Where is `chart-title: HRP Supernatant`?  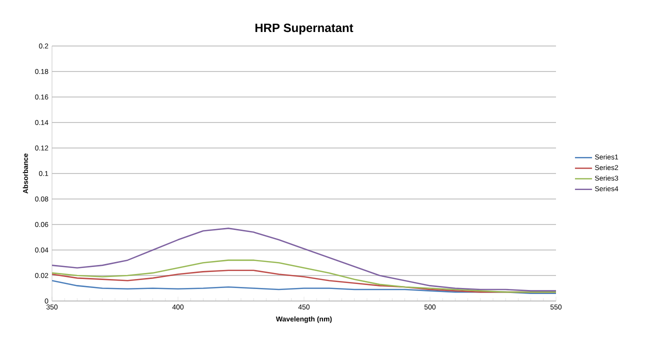
chart-title: HRP Supernatant is located at coordinates (304, 29).